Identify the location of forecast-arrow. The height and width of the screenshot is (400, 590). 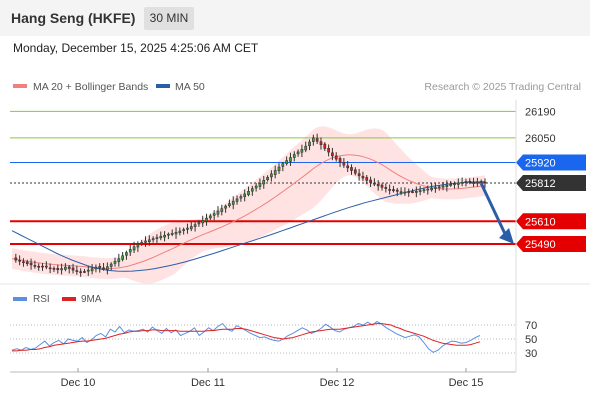
(496, 213).